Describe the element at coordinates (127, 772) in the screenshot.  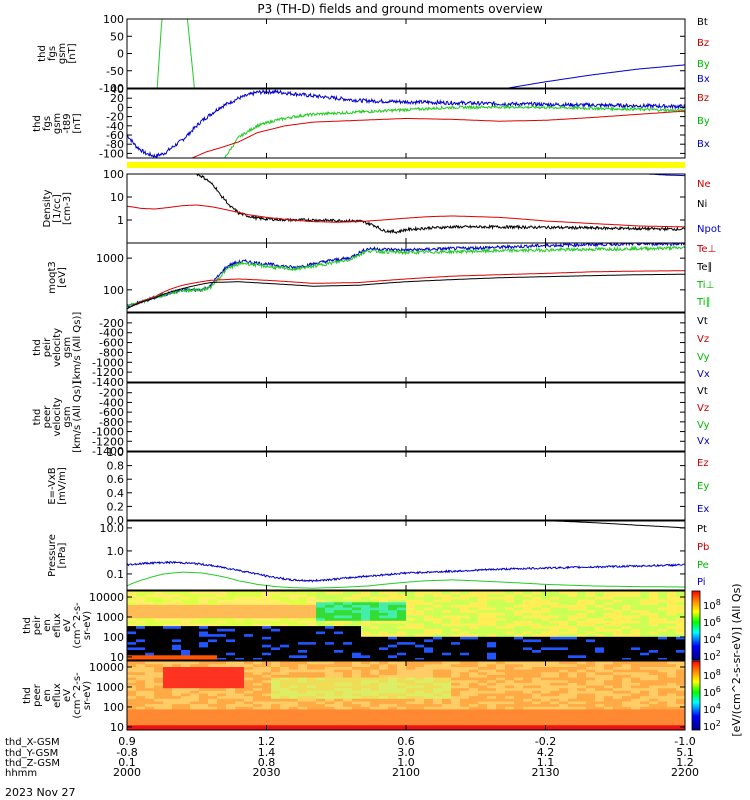
I see `ephemeris-value: 2000` at that location.